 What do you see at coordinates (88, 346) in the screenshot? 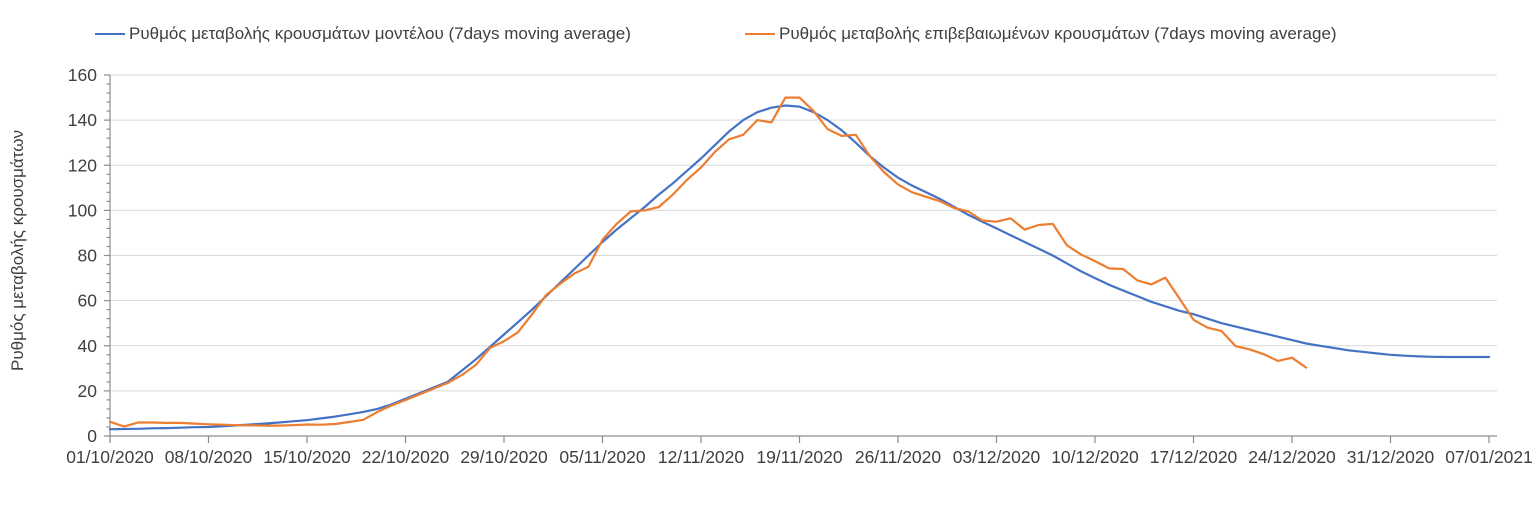
I see `y-tick-label: 40` at bounding box center [88, 346].